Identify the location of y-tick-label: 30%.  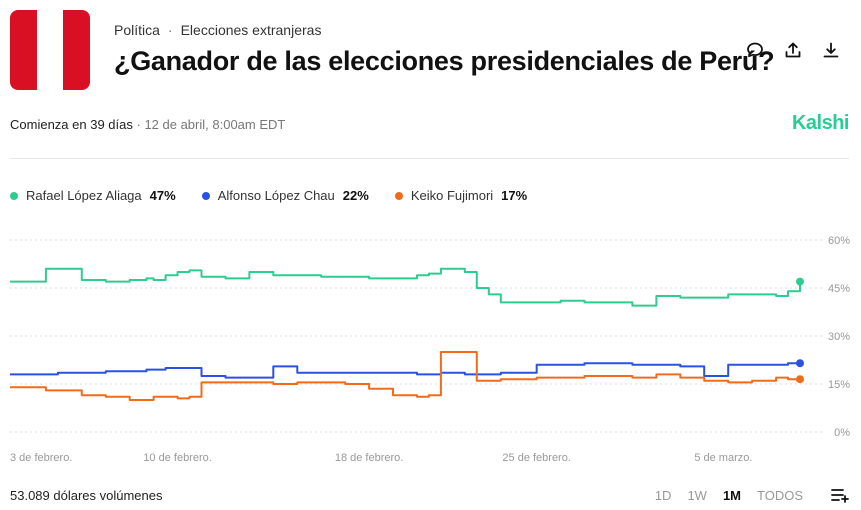
(839, 337).